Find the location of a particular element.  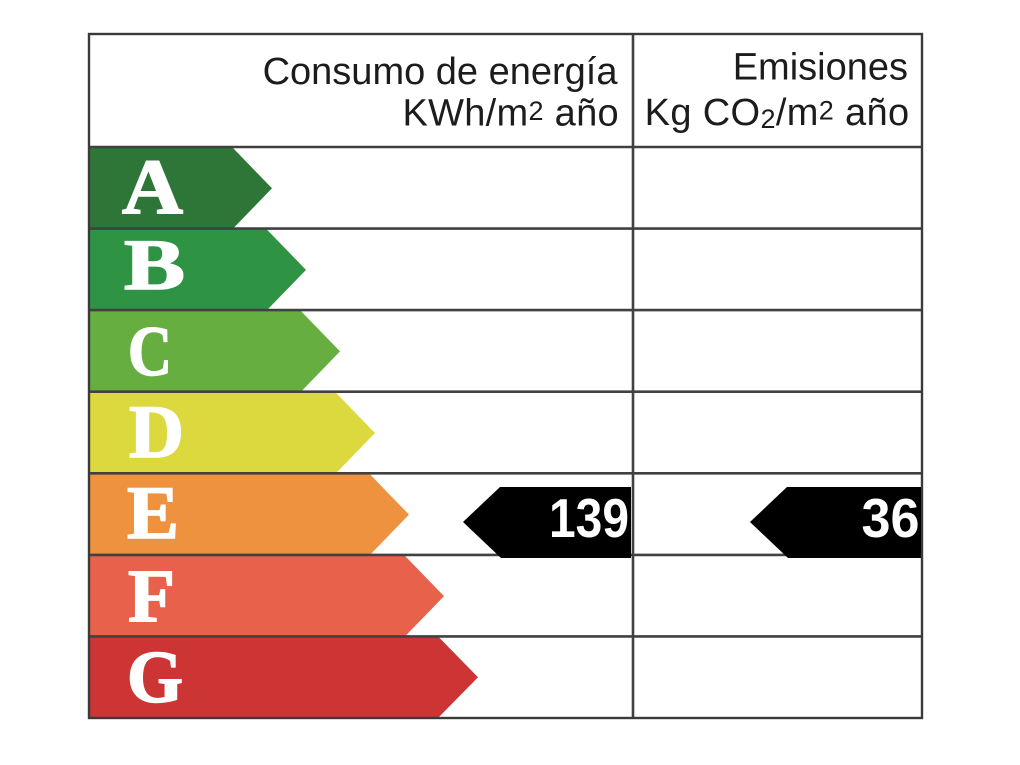

svg-text: G is located at coordinates (155, 678).